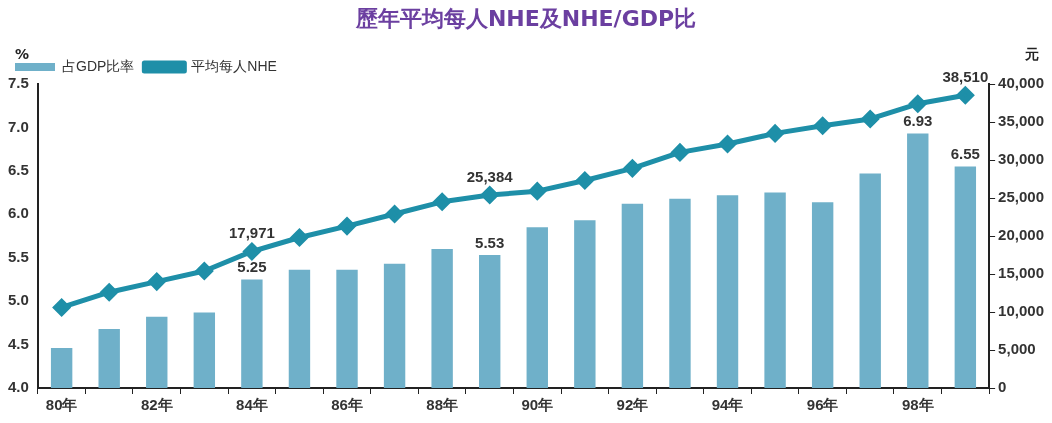 This screenshot has width=1052, height=423. Describe the element at coordinates (1021, 197) in the screenshot. I see `y2-tick-label: 25,000` at that location.